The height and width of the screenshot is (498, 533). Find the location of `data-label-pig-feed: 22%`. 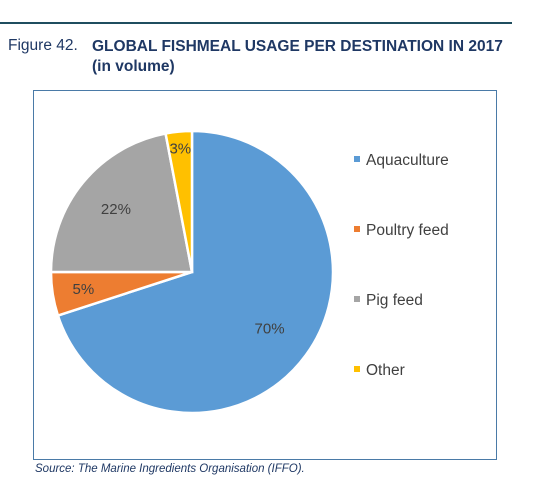

data-label-pig-feed: 22% is located at coordinates (116, 209).